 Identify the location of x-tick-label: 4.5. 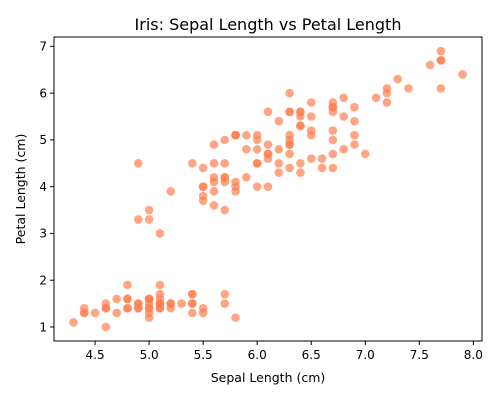
(95, 355).